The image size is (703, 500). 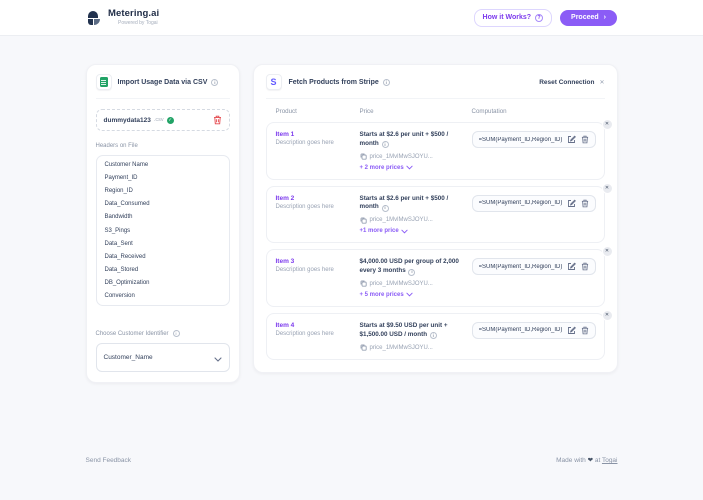 What do you see at coordinates (121, 177) in the screenshot?
I see `list-item: Payment_ID` at bounding box center [121, 177].